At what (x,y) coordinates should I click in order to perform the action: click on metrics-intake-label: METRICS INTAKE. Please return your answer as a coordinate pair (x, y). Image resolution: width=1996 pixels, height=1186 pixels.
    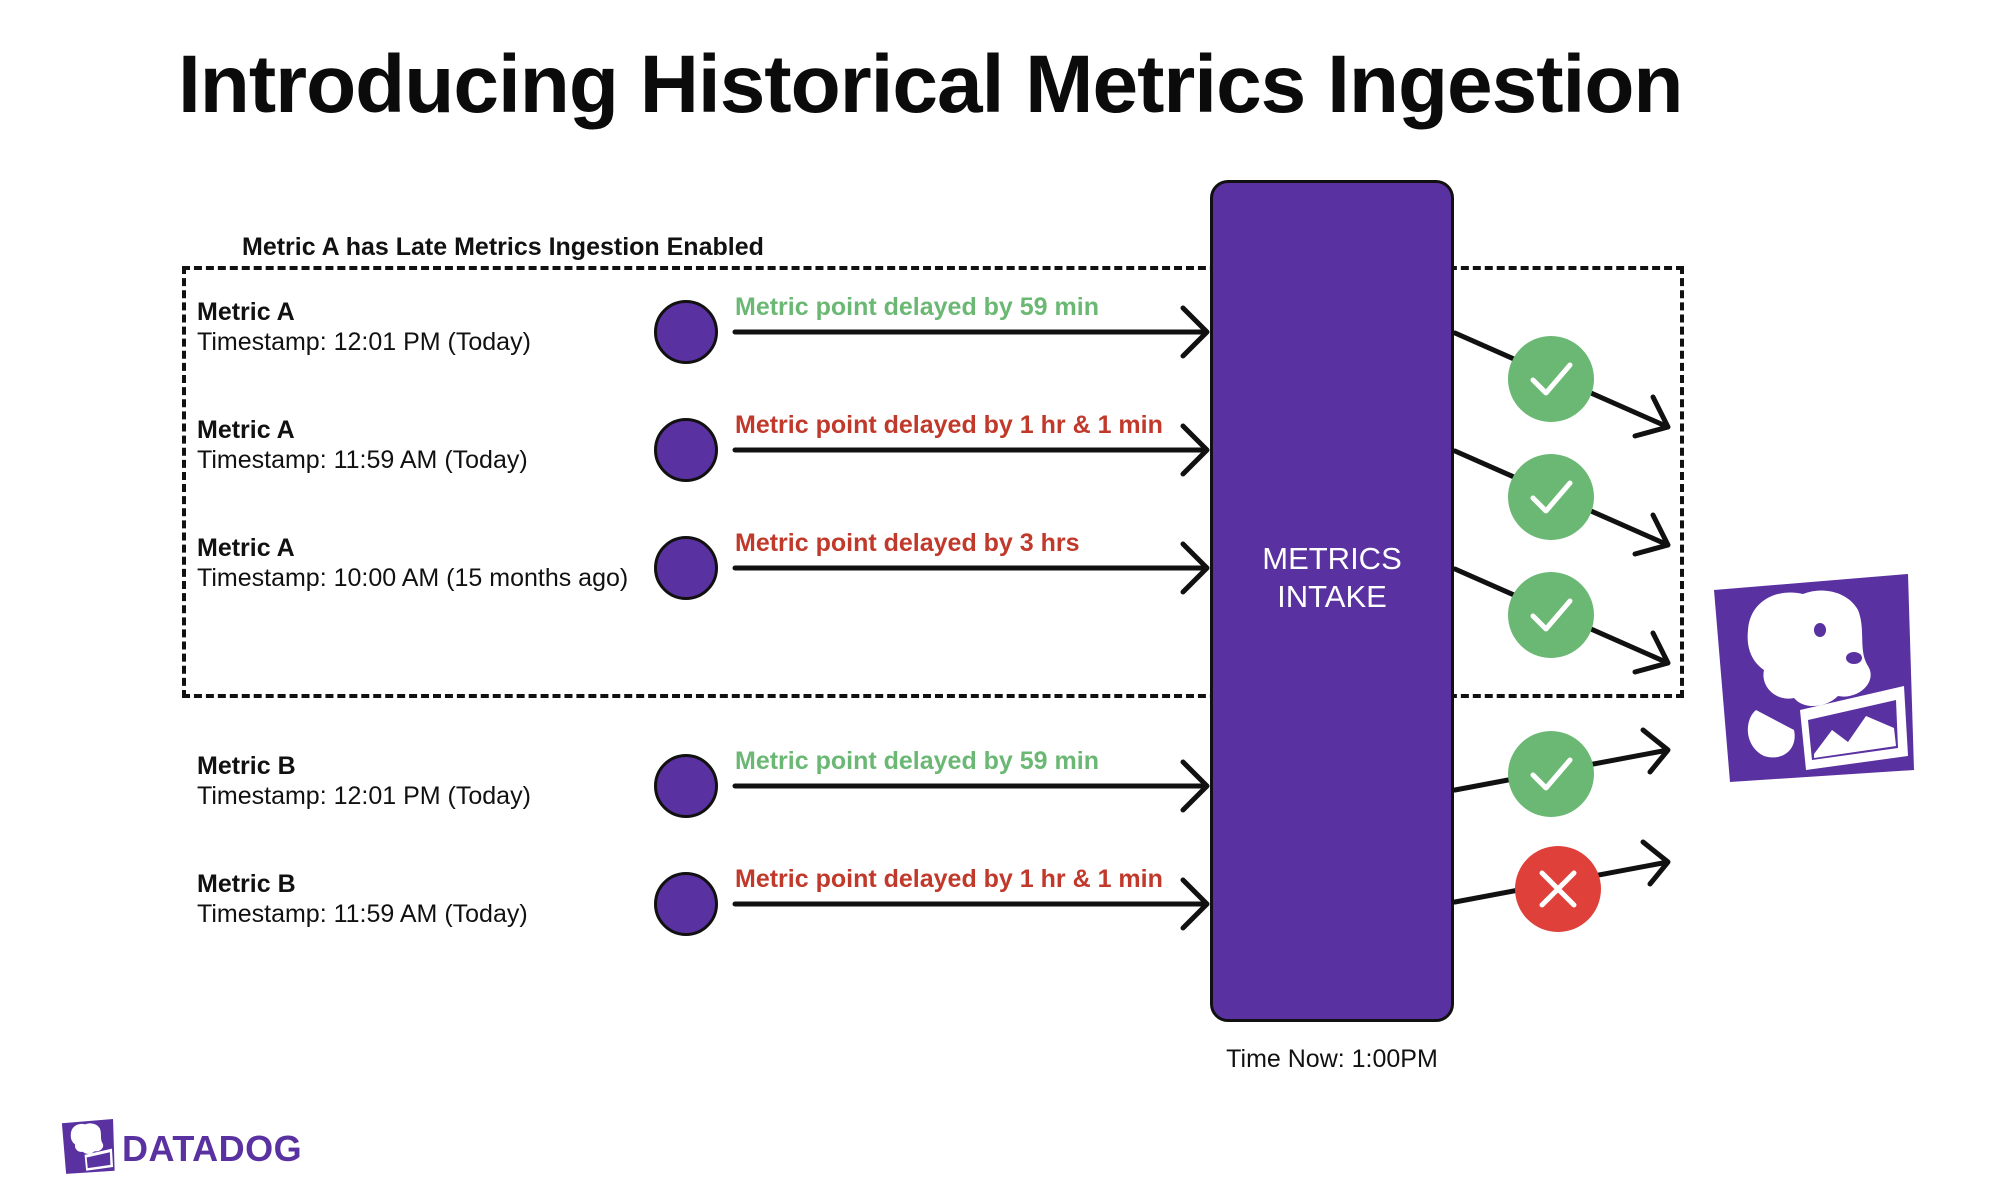
    Looking at the image, I should click on (1332, 577).